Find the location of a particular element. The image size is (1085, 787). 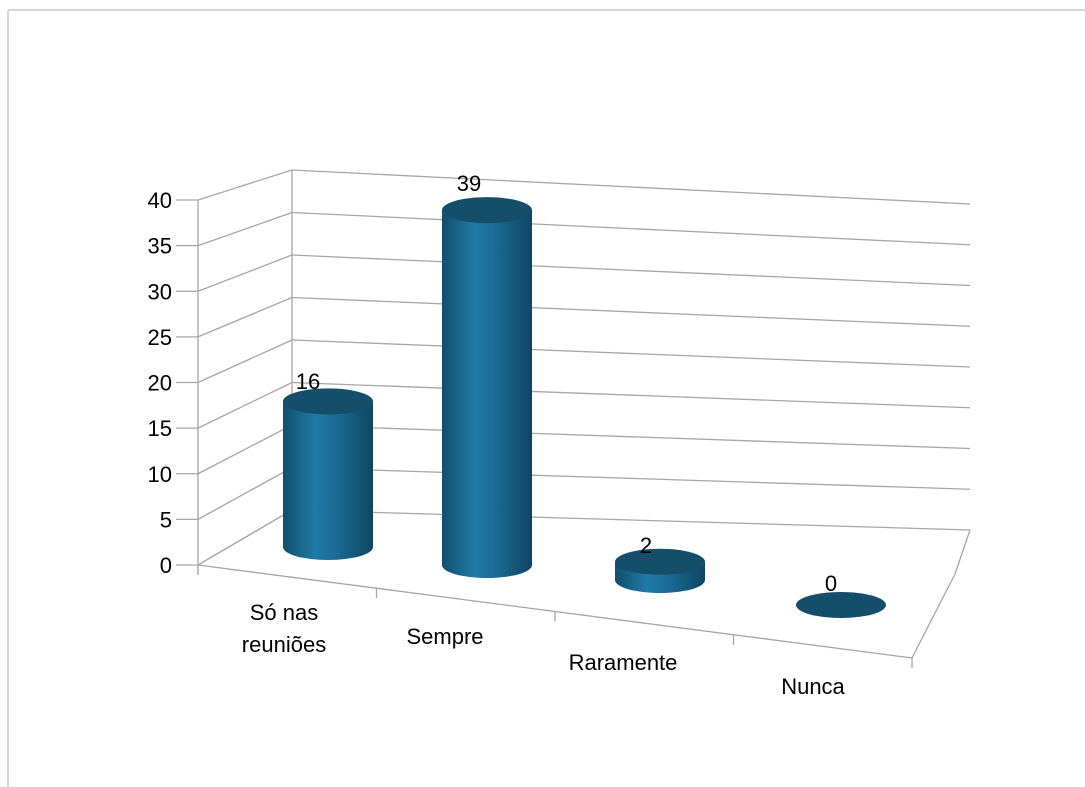

data-label: 39 is located at coordinates (469, 183).